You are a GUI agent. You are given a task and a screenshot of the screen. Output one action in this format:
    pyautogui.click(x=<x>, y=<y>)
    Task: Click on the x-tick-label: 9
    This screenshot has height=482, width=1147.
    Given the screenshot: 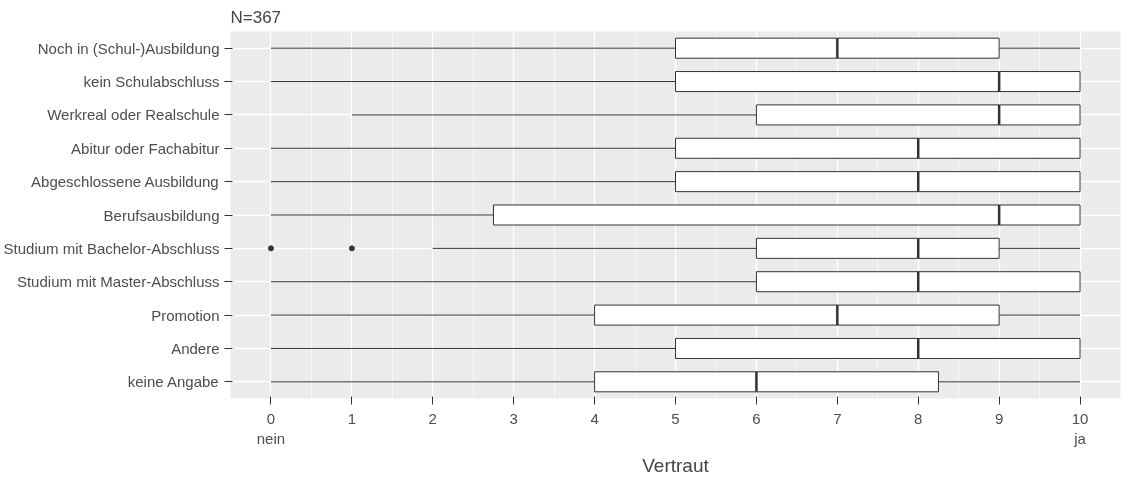 What is the action you would take?
    pyautogui.click(x=999, y=418)
    